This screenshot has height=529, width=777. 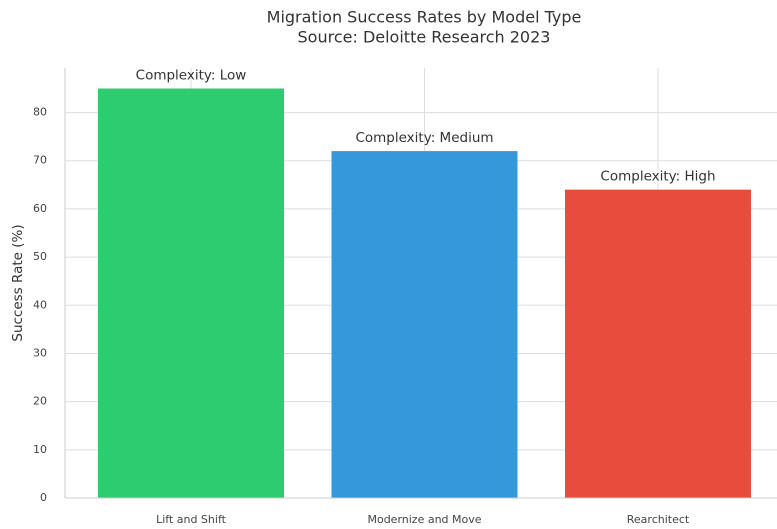 What do you see at coordinates (658, 519) in the screenshot?
I see `x-tick-label: Rearchitect` at bounding box center [658, 519].